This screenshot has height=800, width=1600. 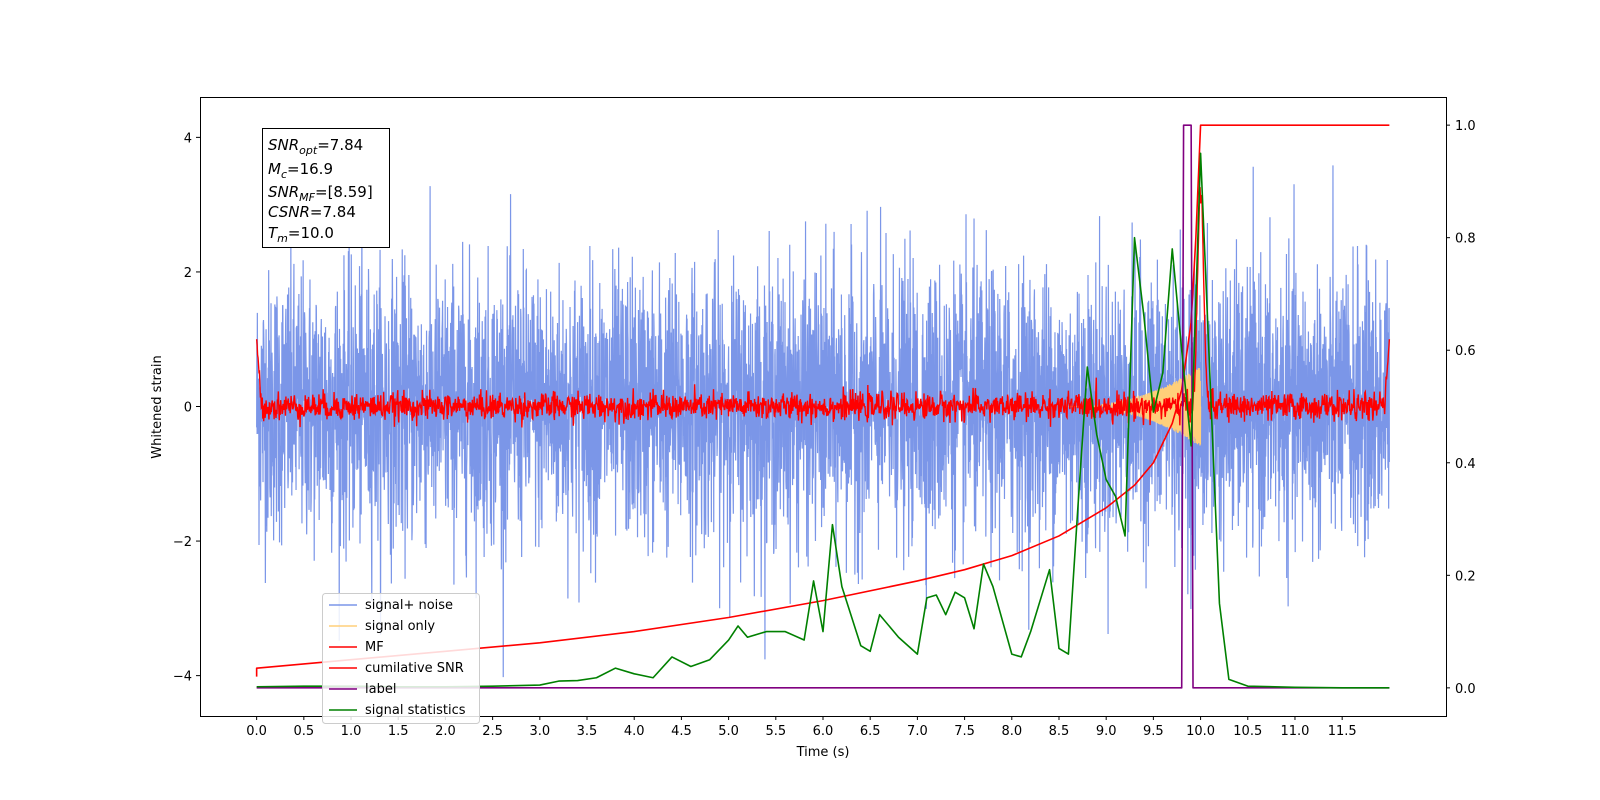 What do you see at coordinates (282, 238) in the screenshot?
I see `annotation-tm-sub: m` at bounding box center [282, 238].